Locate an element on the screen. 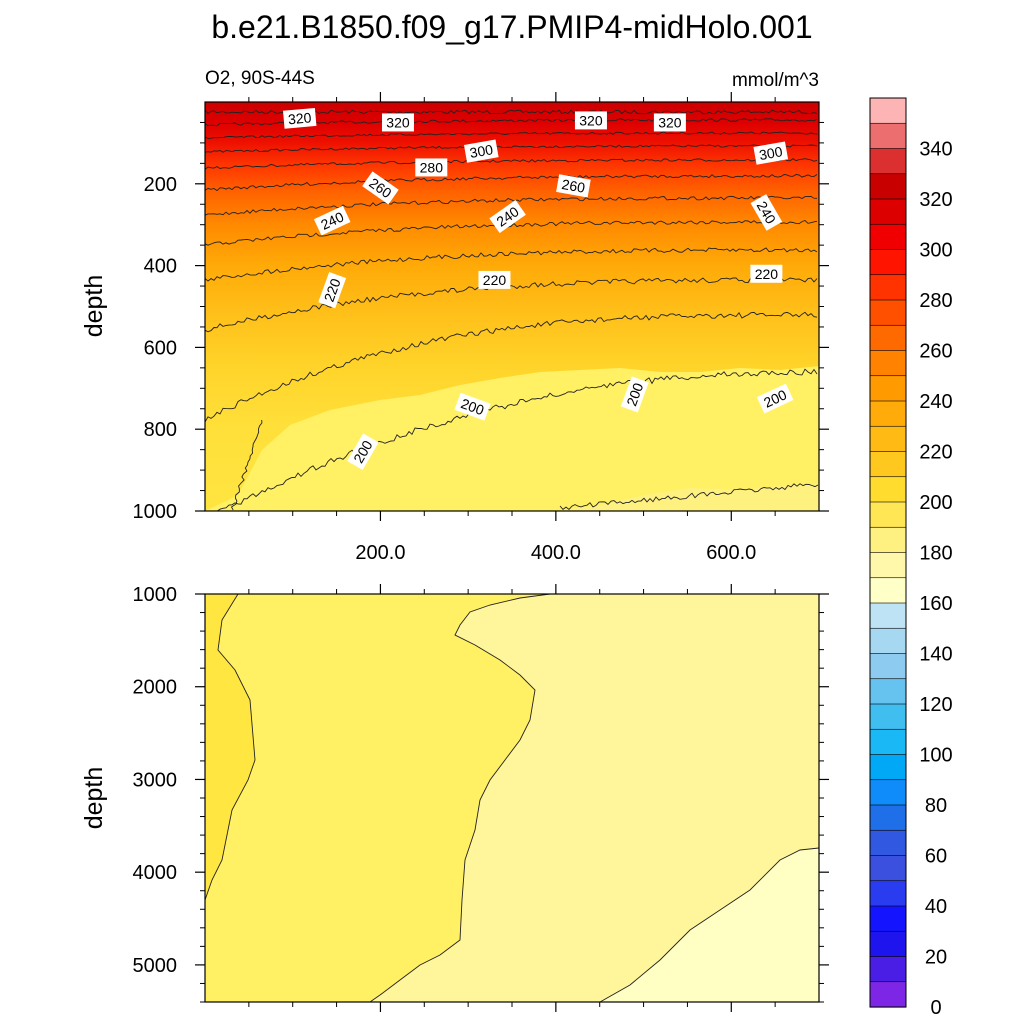 This screenshot has width=1024, height=1024. colorbar-label: 260 is located at coordinates (935, 352).